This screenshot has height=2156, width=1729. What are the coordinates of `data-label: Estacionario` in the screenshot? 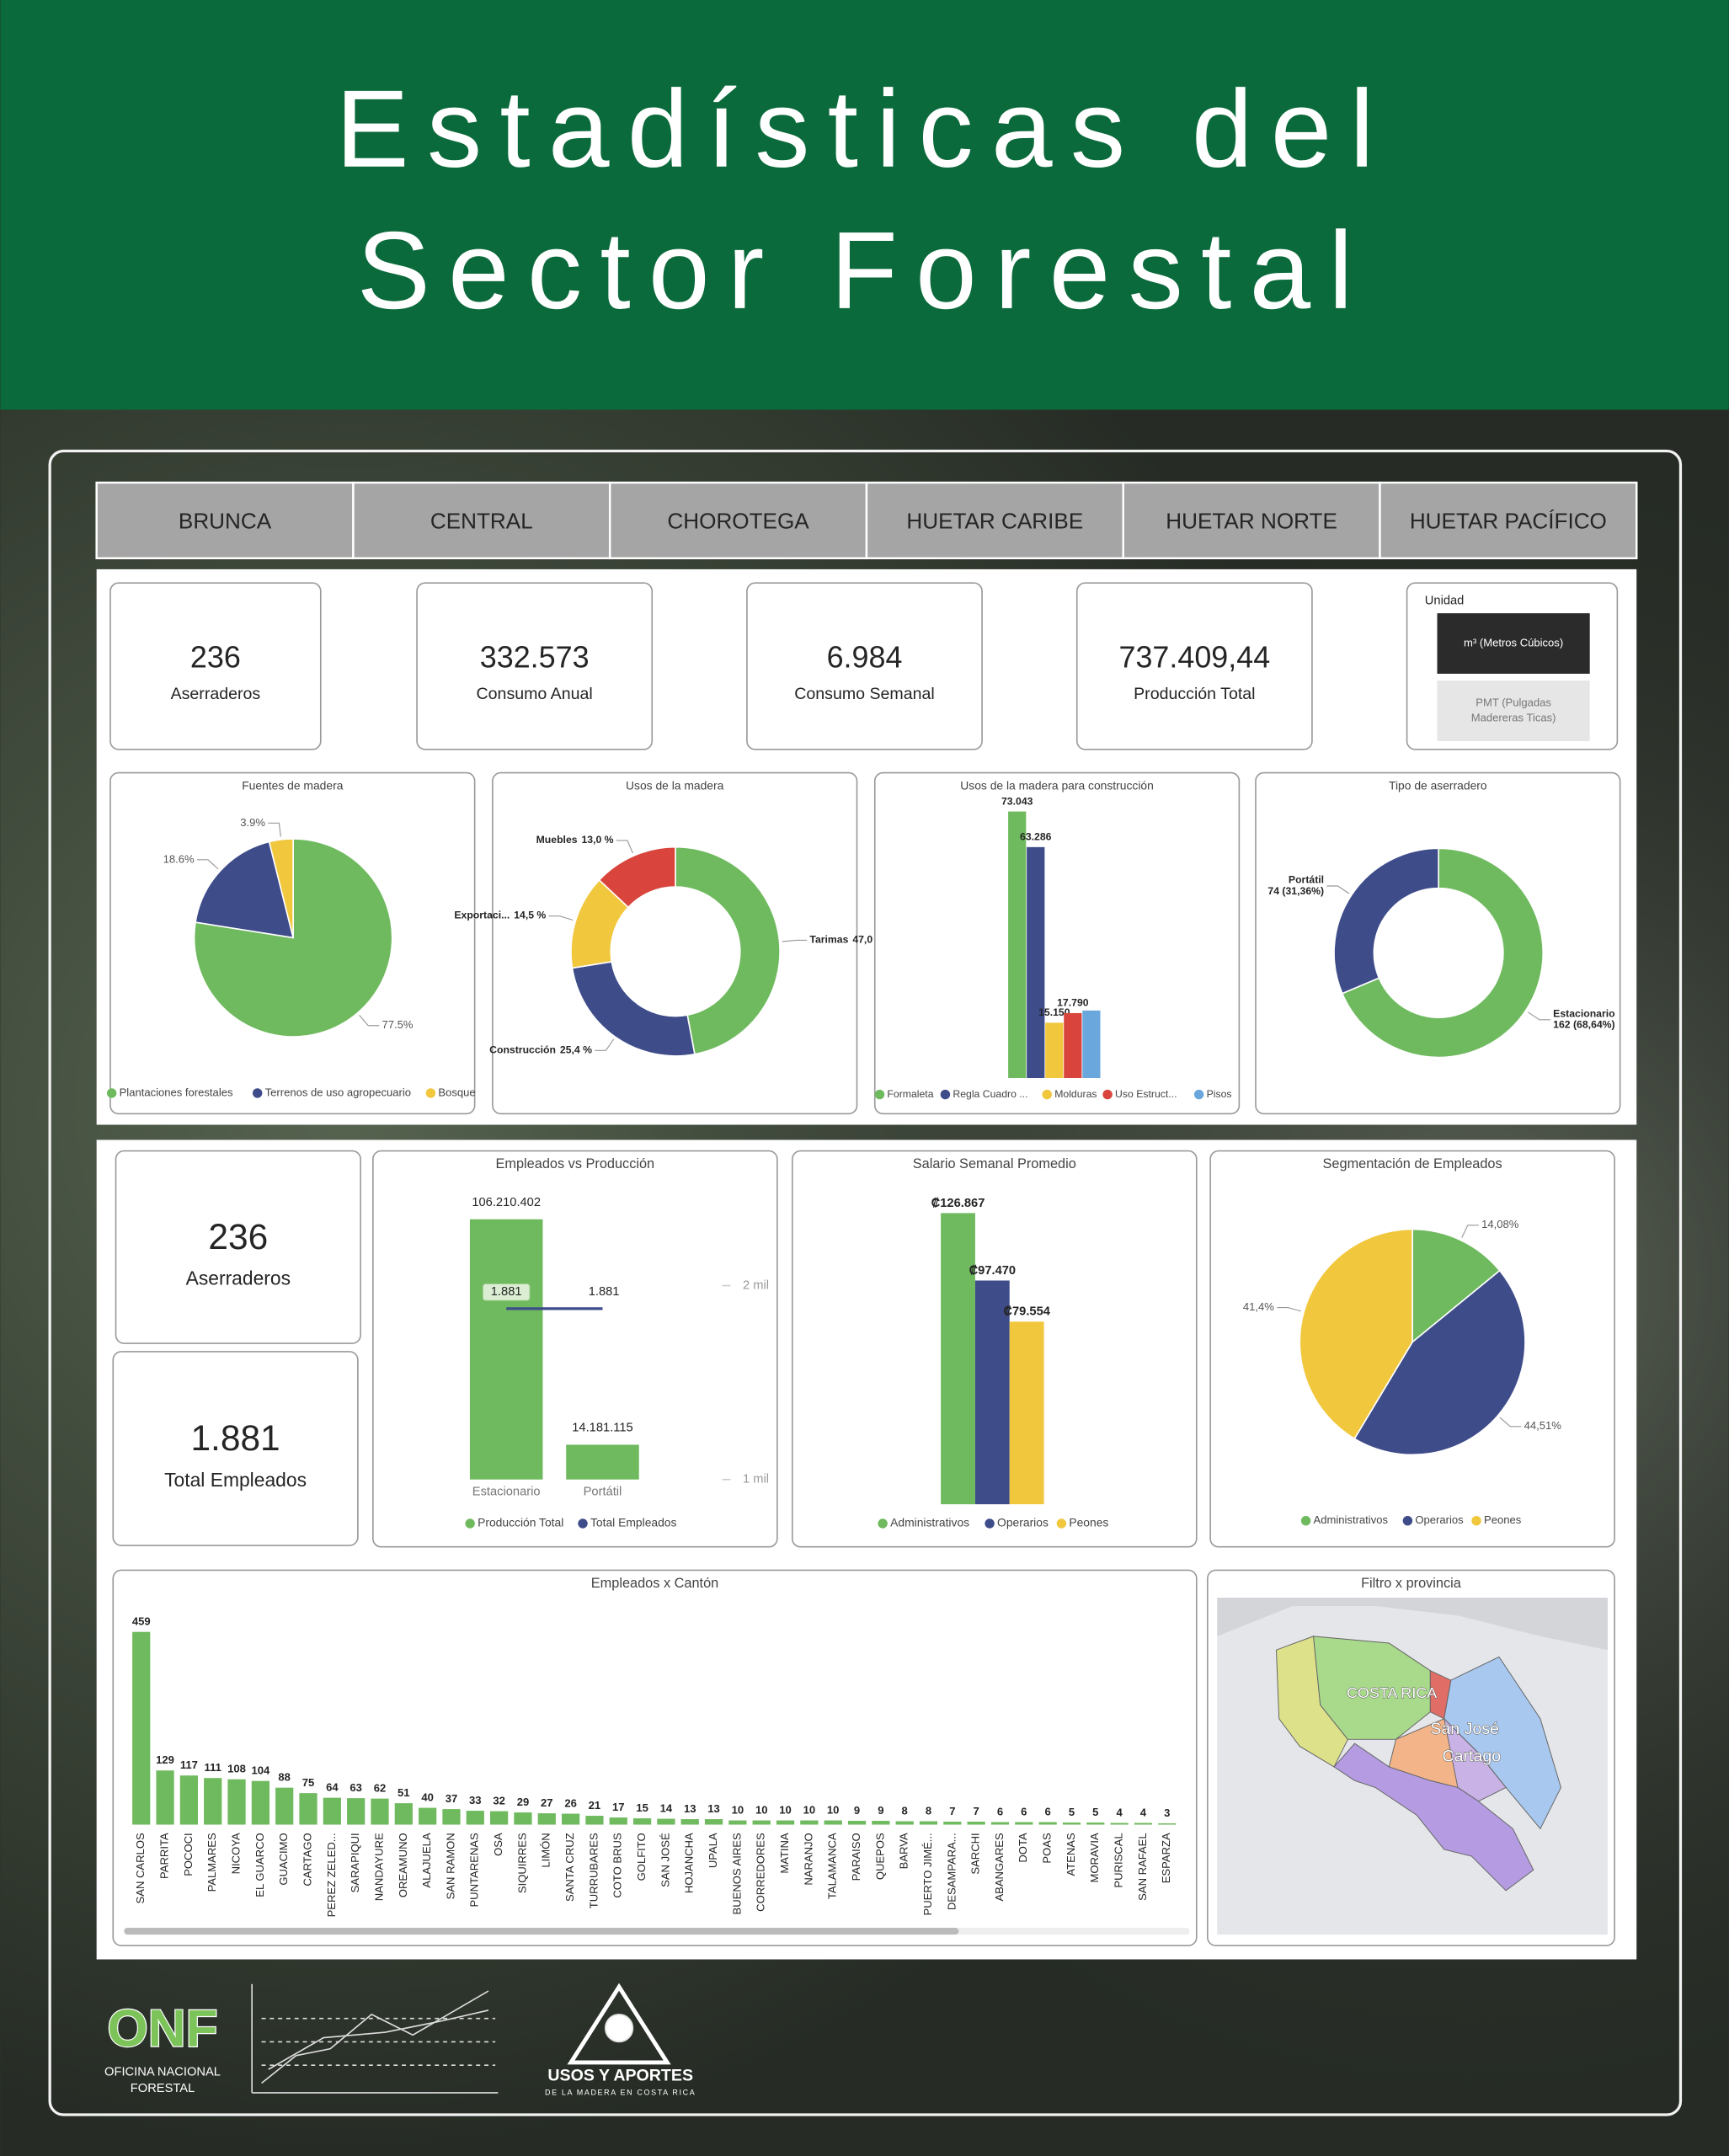 It's located at (1583, 1014).